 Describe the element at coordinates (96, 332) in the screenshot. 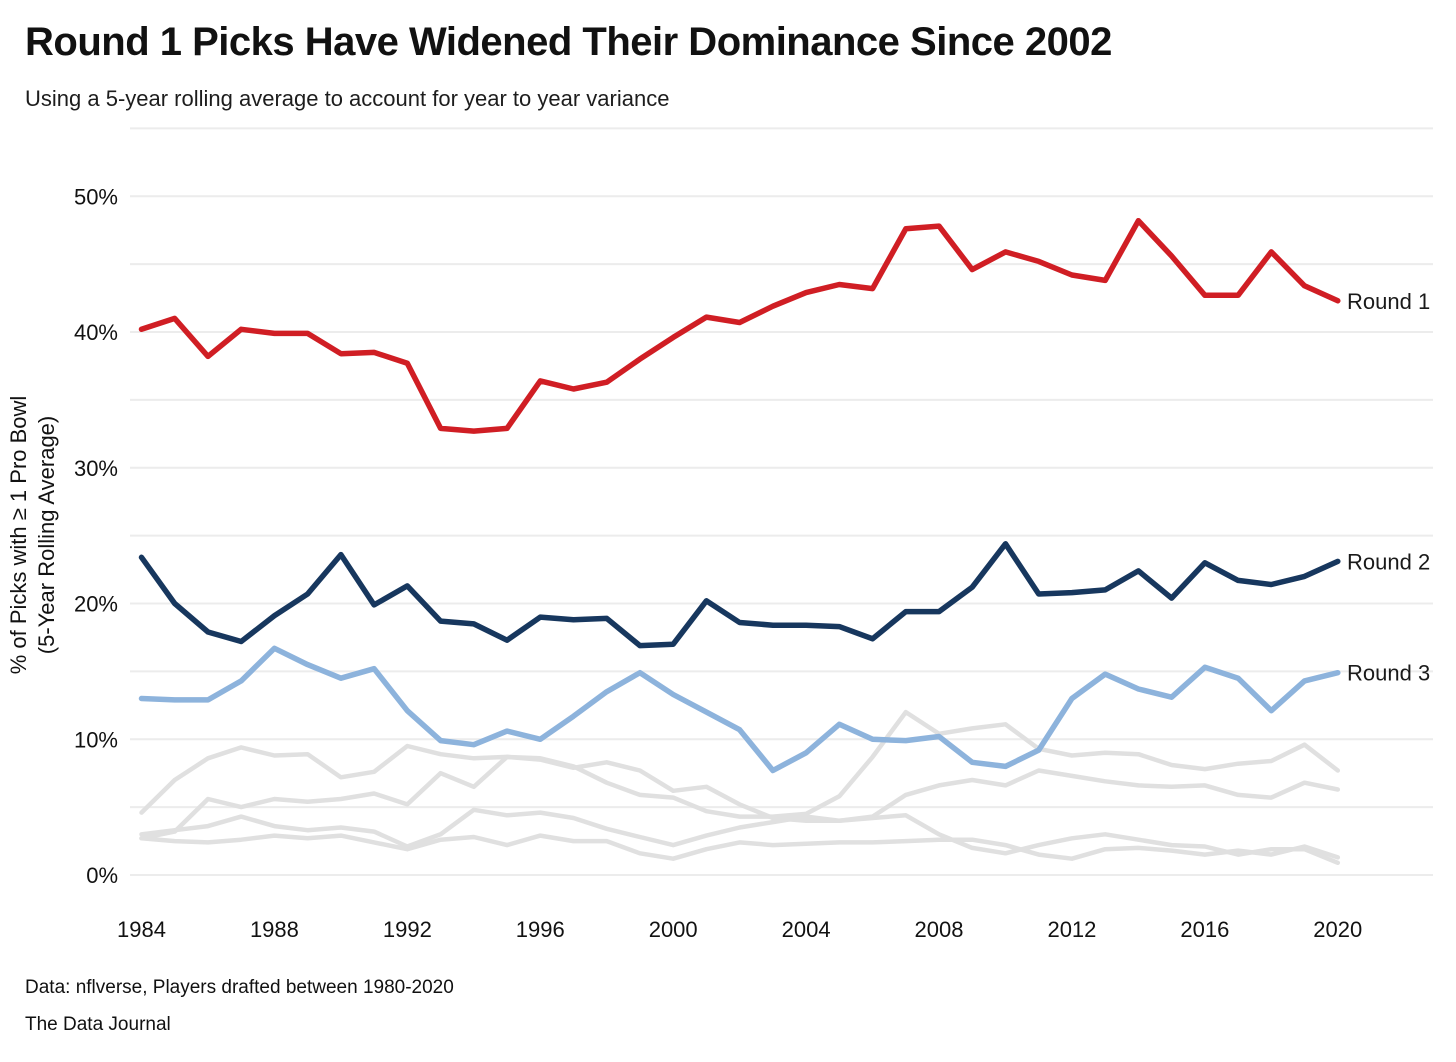

I see `y-tick-label-40: 40%` at that location.